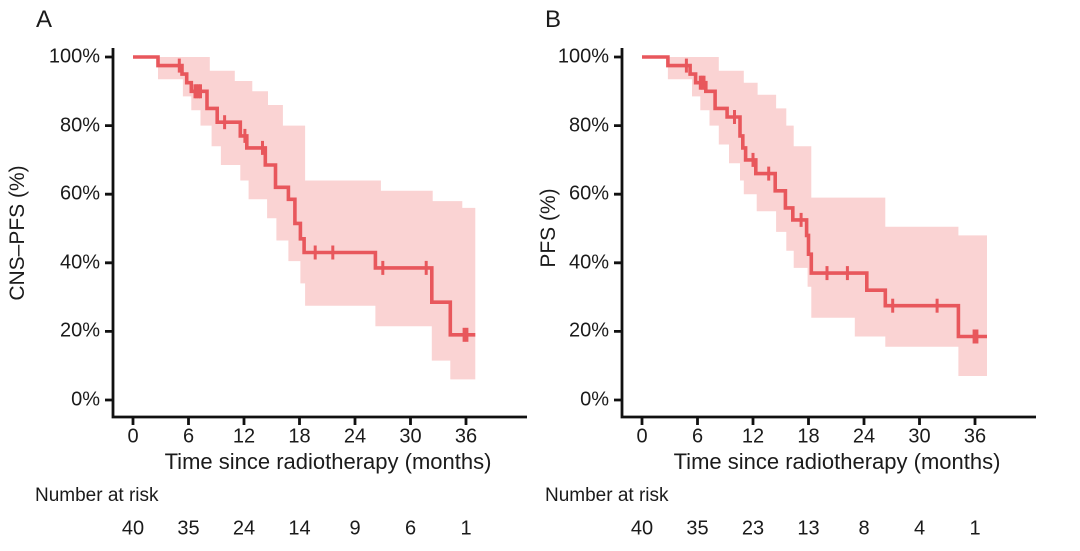 The height and width of the screenshot is (551, 1080). I want to click on x-tick-label-B: 30, so click(919, 436).